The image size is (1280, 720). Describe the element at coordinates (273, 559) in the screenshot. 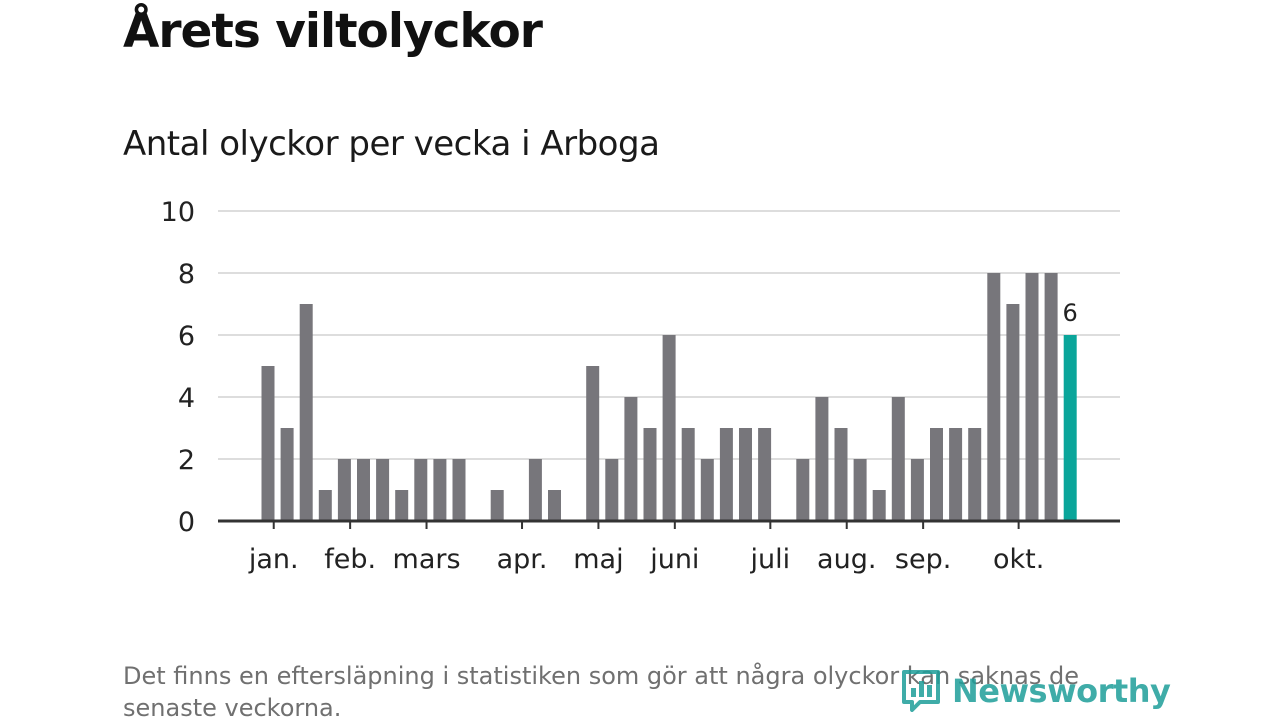

I see `x-tick-label: jan.` at that location.